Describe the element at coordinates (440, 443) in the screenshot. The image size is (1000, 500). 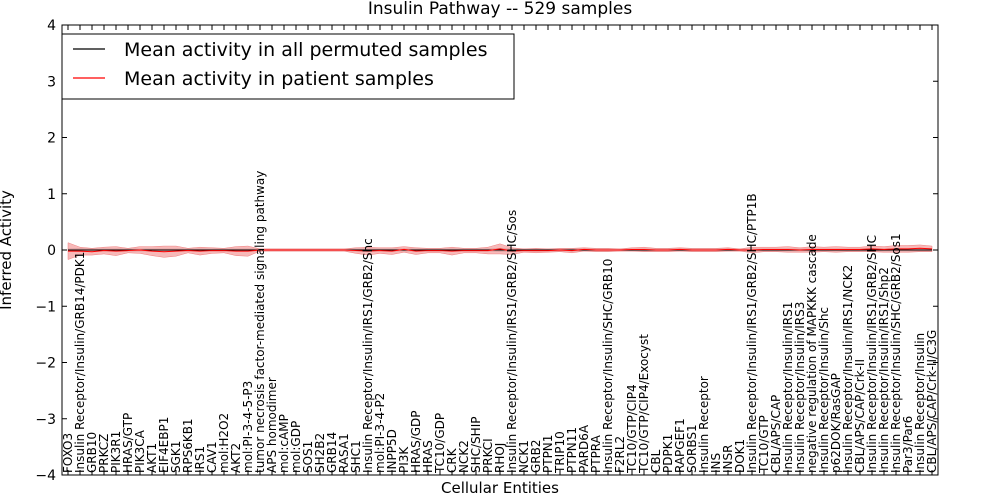
I see `x-tick-label: TC10/GDP` at that location.